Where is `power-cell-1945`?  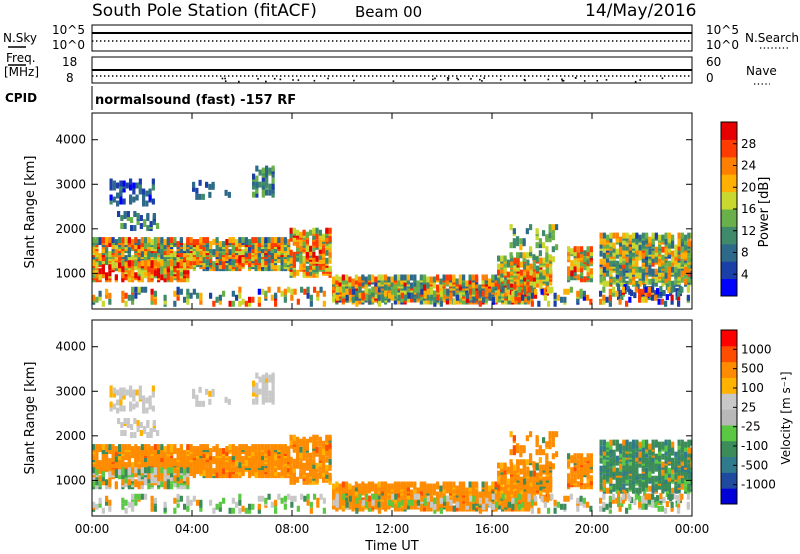 power-cell-1945 is located at coordinates (578, 277).